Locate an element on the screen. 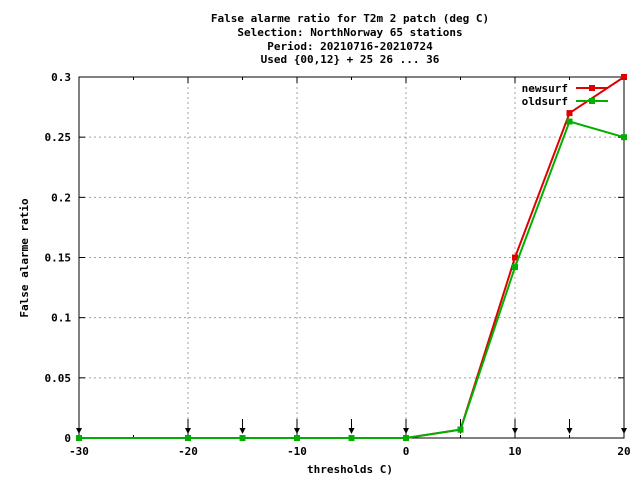  x-tick-label: -30 is located at coordinates (79, 451).